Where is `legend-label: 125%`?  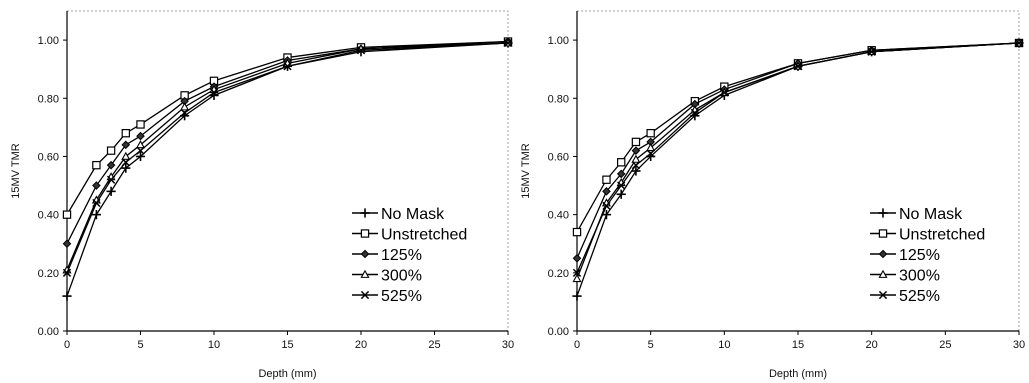 legend-label: 125% is located at coordinates (401, 255).